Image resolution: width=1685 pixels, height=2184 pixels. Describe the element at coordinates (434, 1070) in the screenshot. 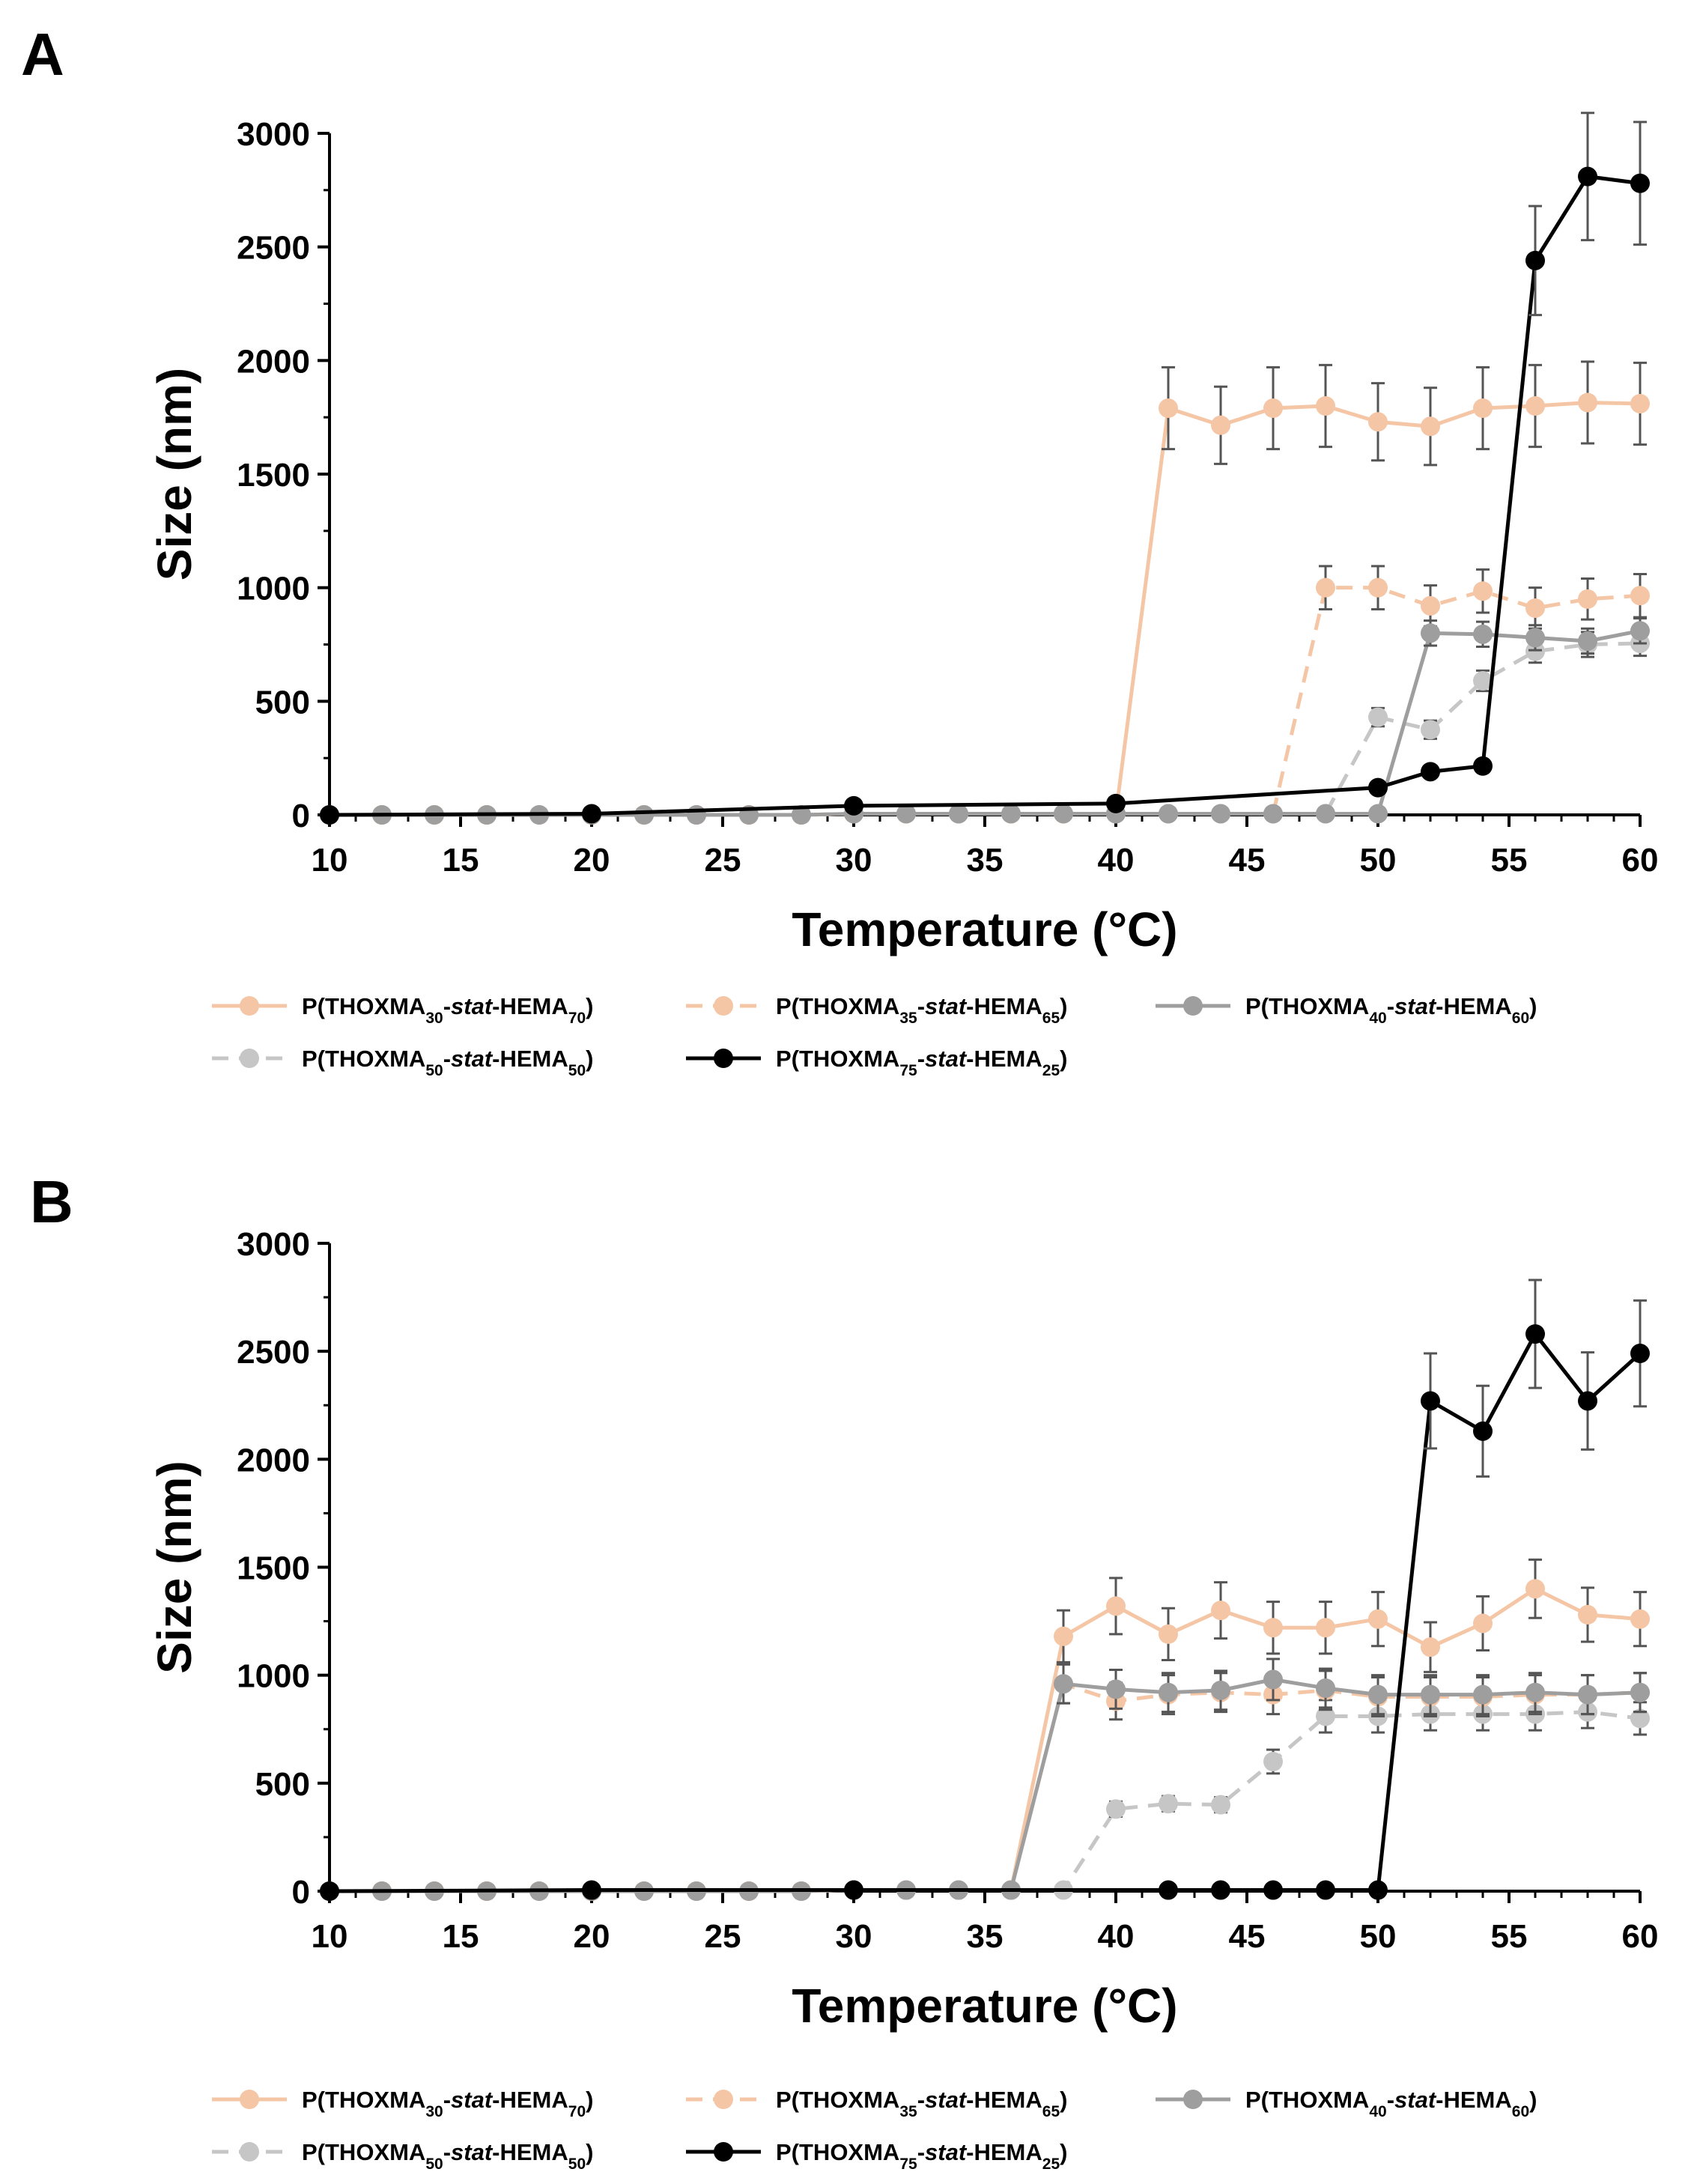

I see `legend-label-sub1: 50` at that location.